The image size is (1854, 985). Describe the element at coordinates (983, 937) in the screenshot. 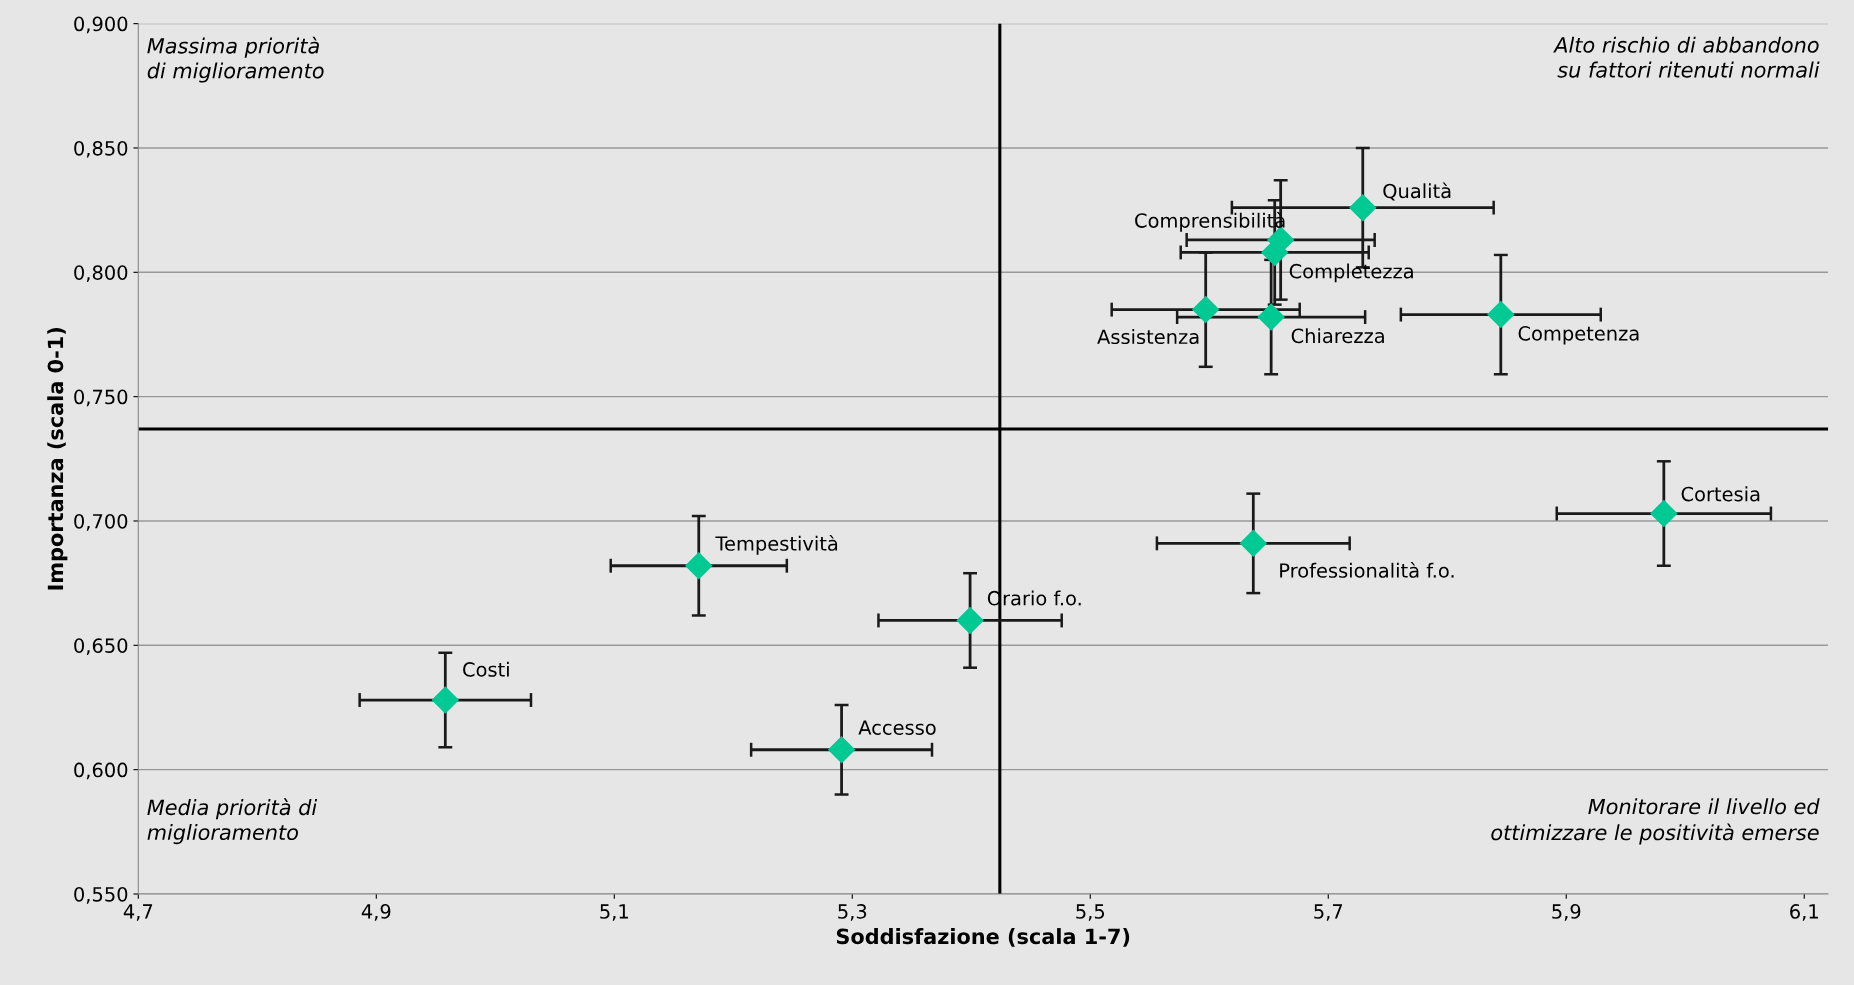

I see `x-axis-title: Soddisfazione (scala 1-7)` at that location.